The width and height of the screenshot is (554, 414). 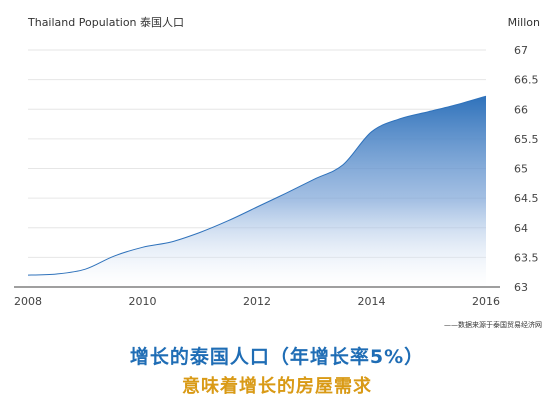 What do you see at coordinates (105, 22) in the screenshot?
I see `chart-title: Thailand Population 泰国人口` at bounding box center [105, 22].